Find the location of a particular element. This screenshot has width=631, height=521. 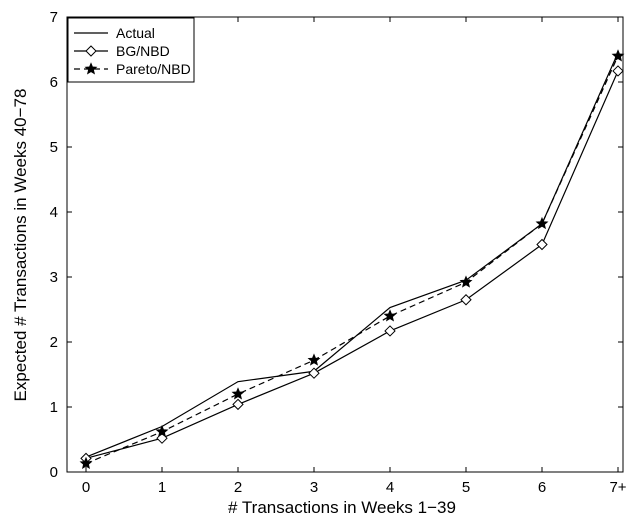

legend-label: Actual is located at coordinates (135, 33).